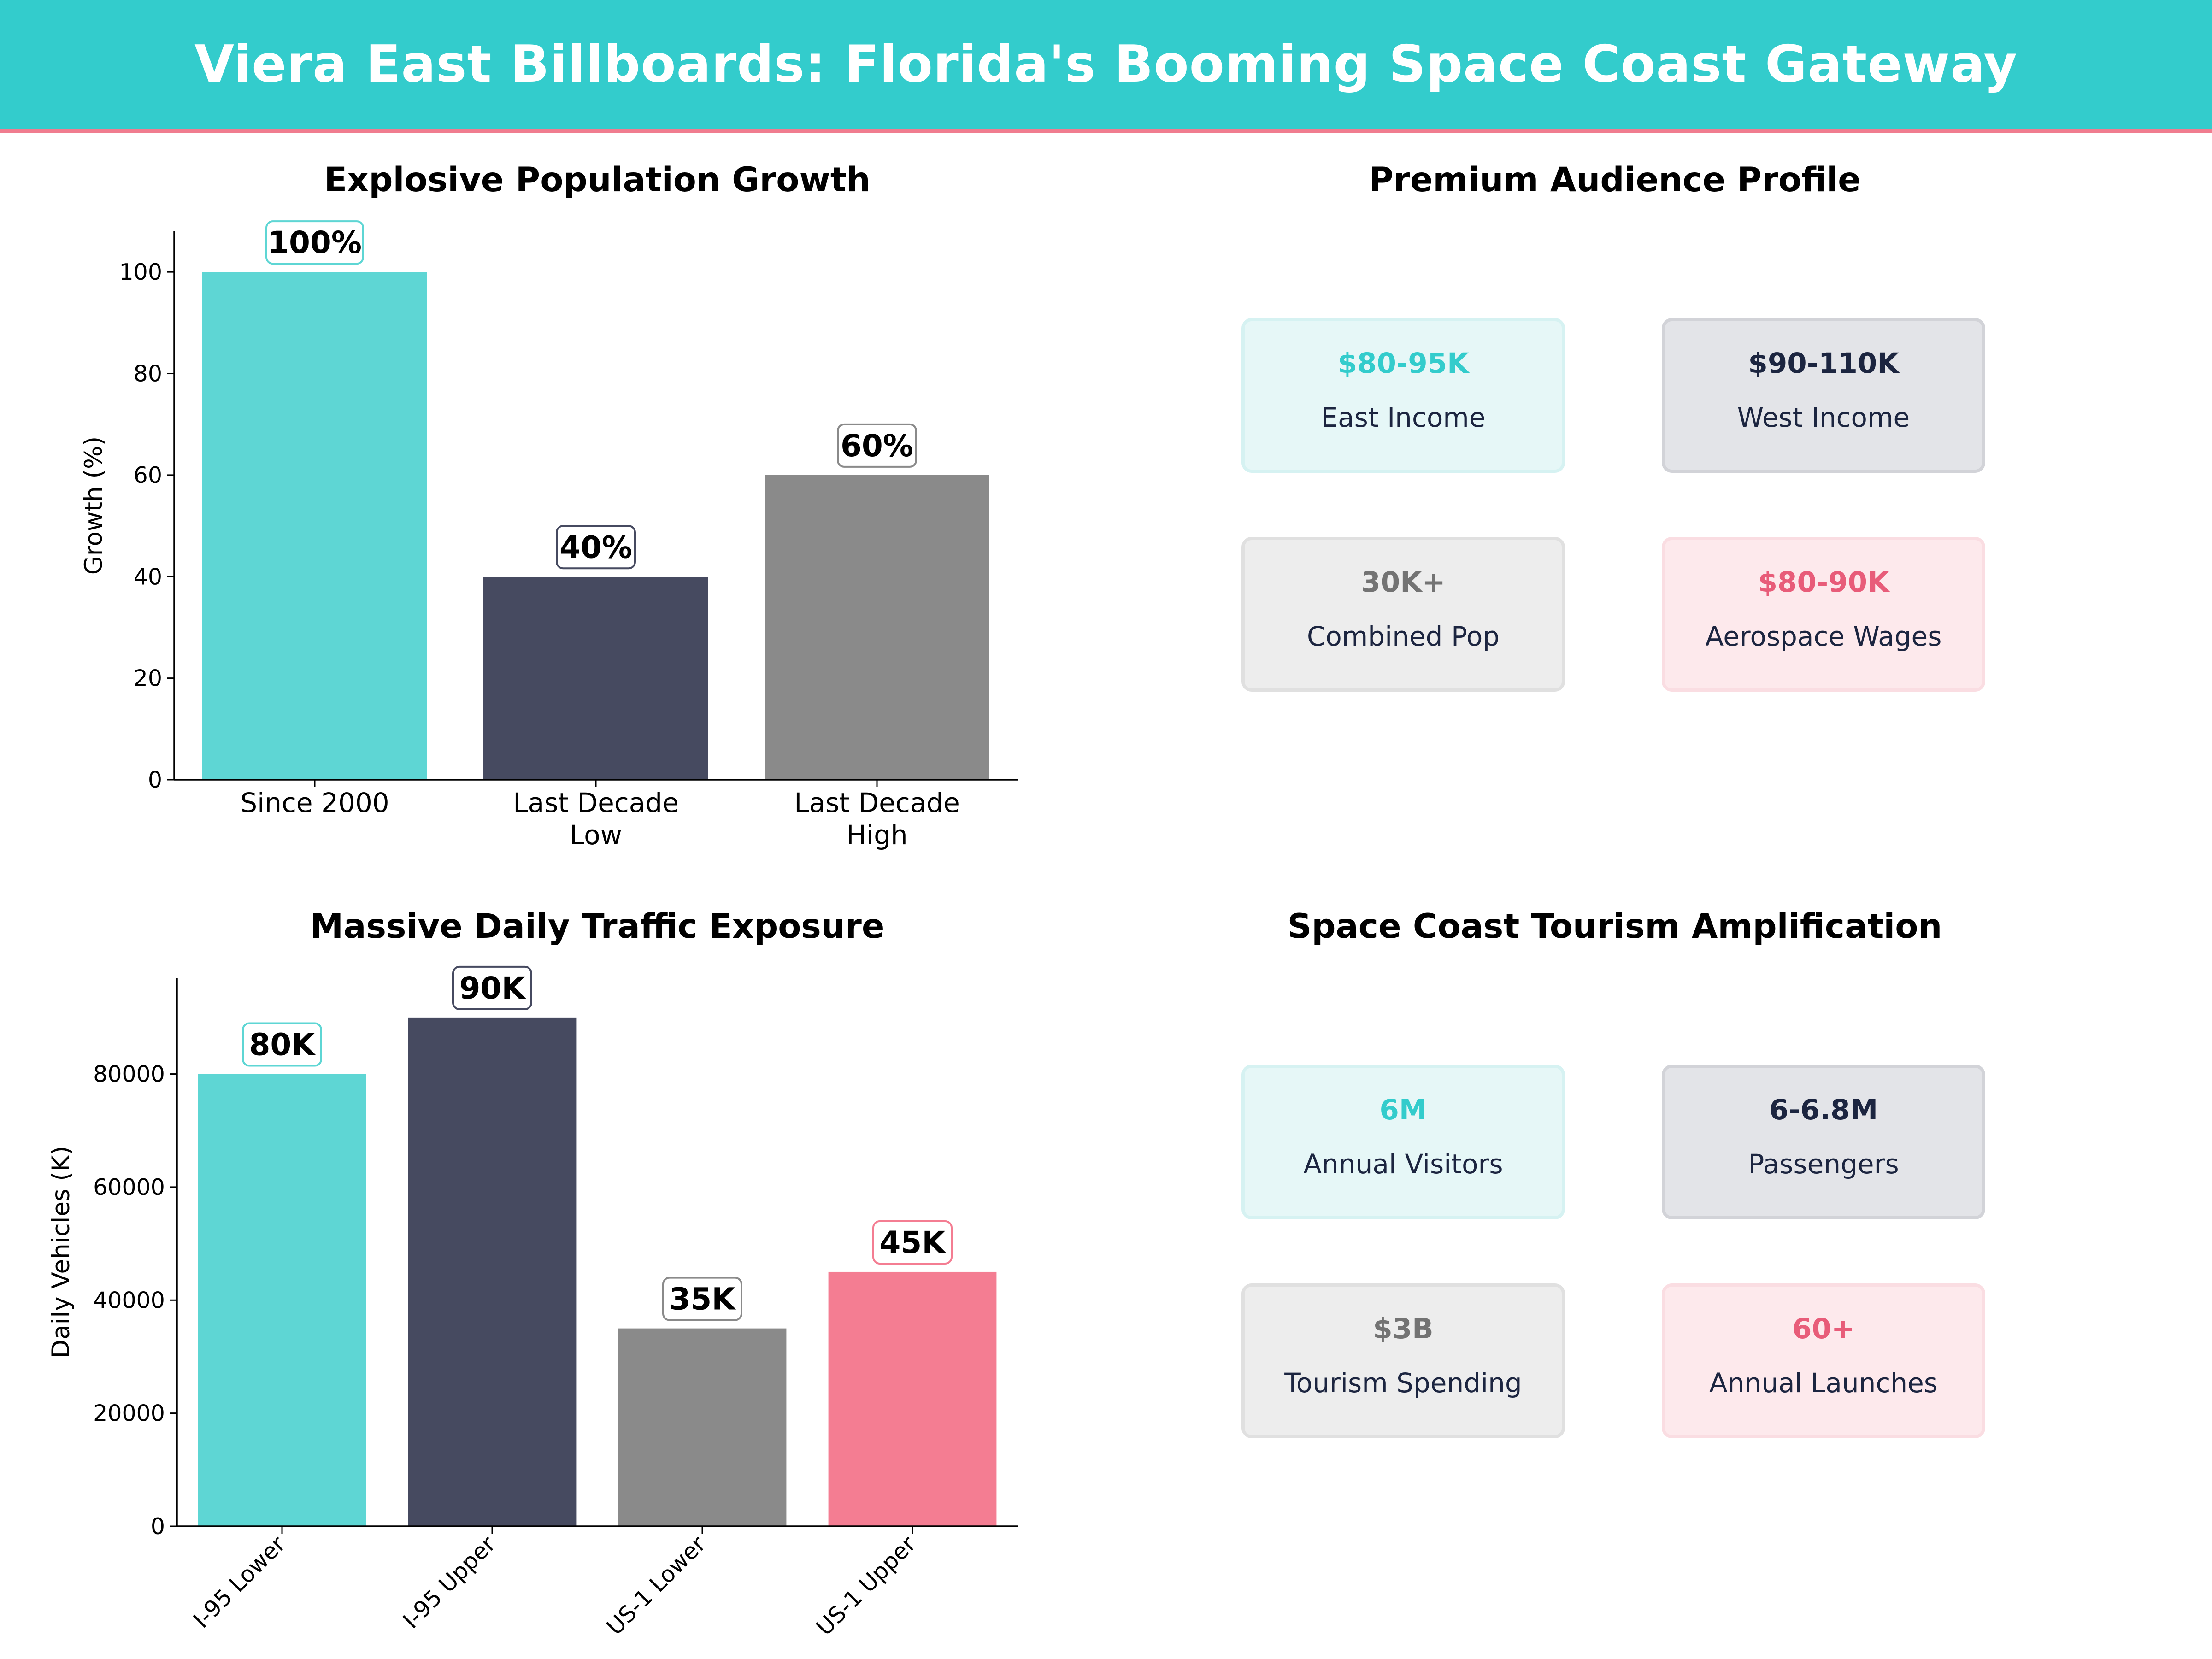 Image resolution: width=2212 pixels, height=1659 pixels. I want to click on card-value: $80-95K, so click(1403, 363).